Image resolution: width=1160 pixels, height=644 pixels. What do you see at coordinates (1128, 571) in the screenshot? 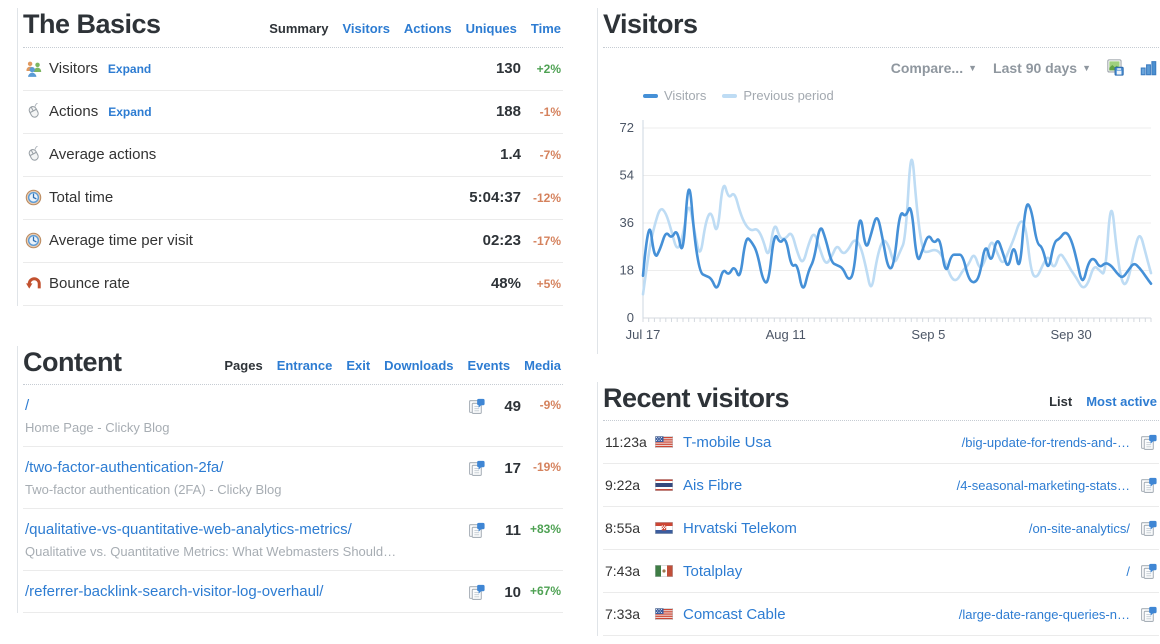
I see `visited-page-link: /` at bounding box center [1128, 571].